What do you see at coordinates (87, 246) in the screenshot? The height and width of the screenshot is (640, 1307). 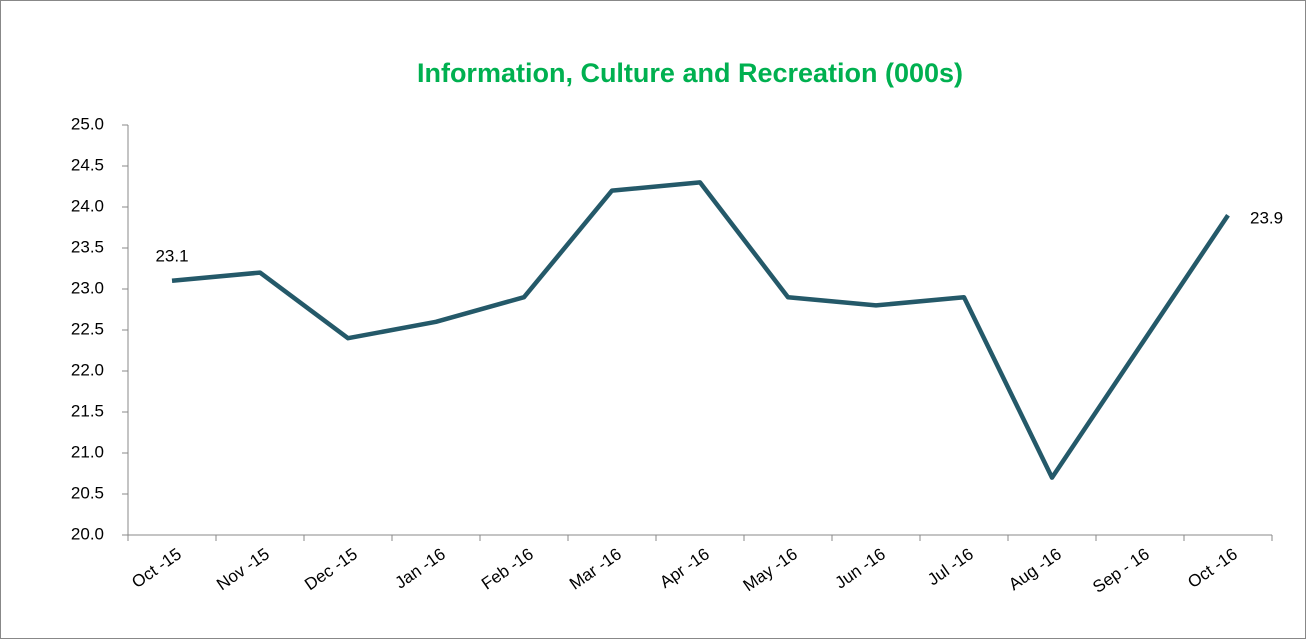 I see `y-tick-label: 23.5` at bounding box center [87, 246].